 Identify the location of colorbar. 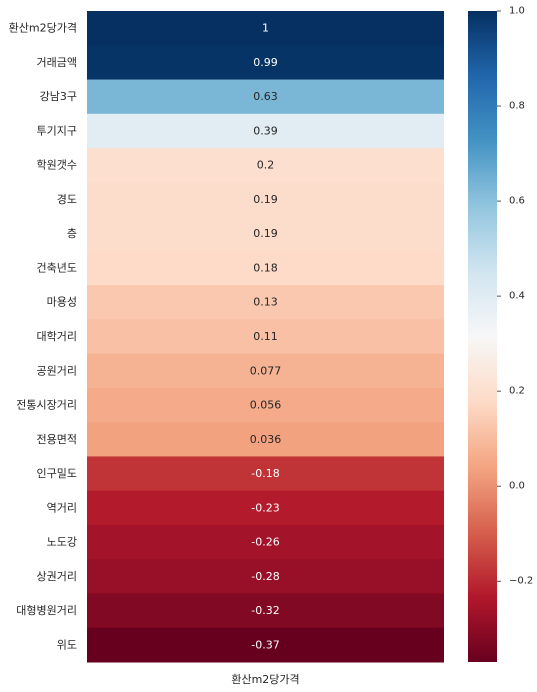
(482, 336).